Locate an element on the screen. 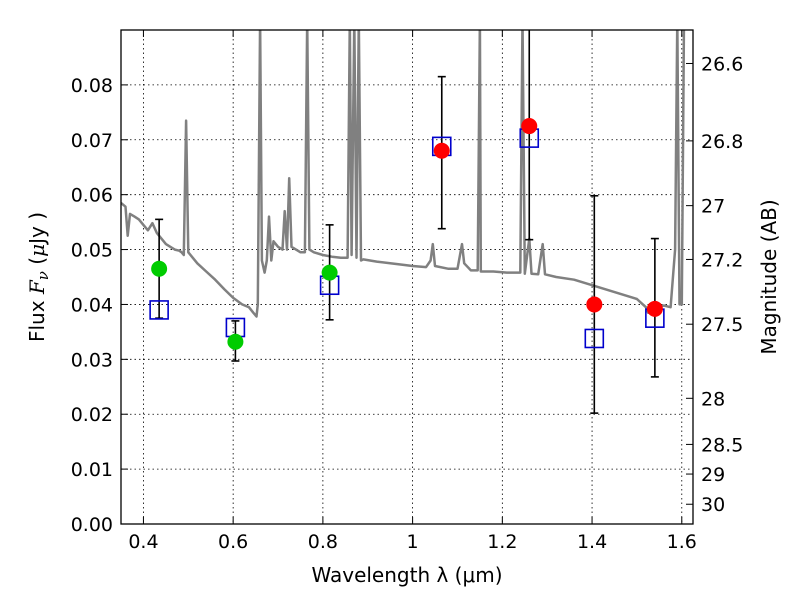 The width and height of the screenshot is (800, 600). y-label-part-3: ( is located at coordinates (37, 264).